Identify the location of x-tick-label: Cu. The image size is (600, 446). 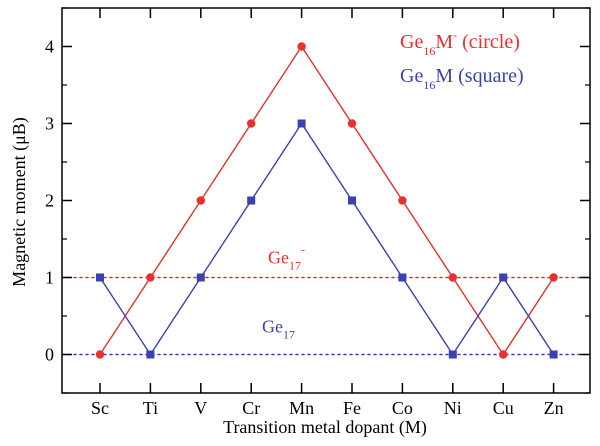
(503, 408).